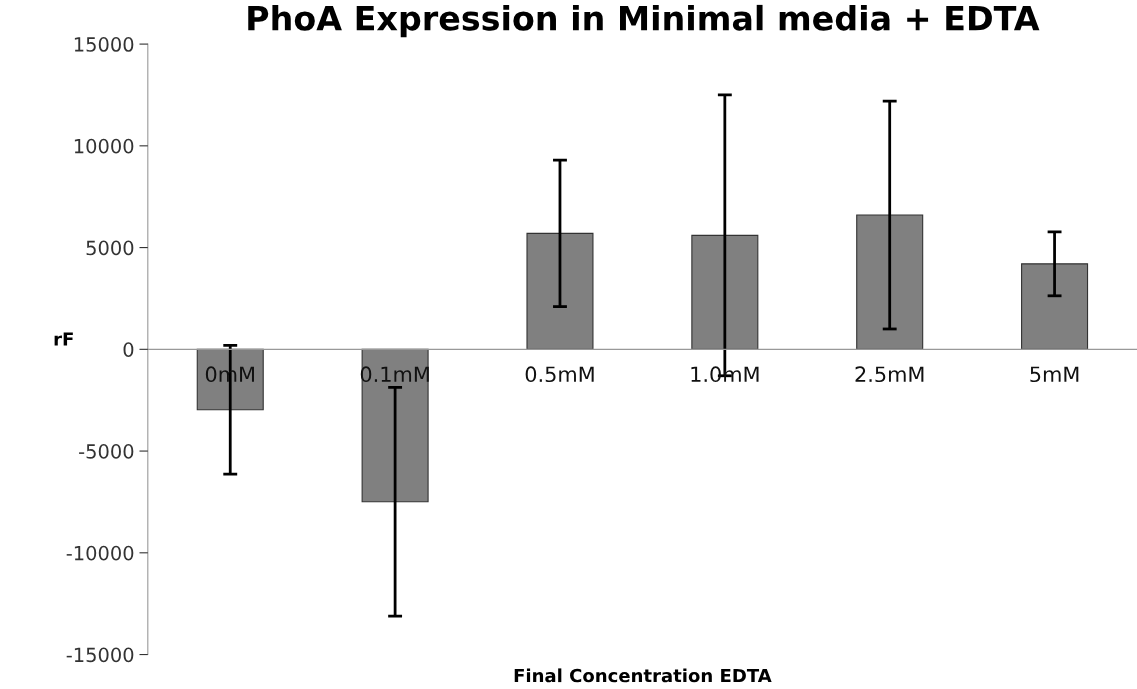 Image resolution: width=1137 pixels, height=689 pixels. What do you see at coordinates (110, 248) in the screenshot?
I see `y-tick-label: 5000` at bounding box center [110, 248].